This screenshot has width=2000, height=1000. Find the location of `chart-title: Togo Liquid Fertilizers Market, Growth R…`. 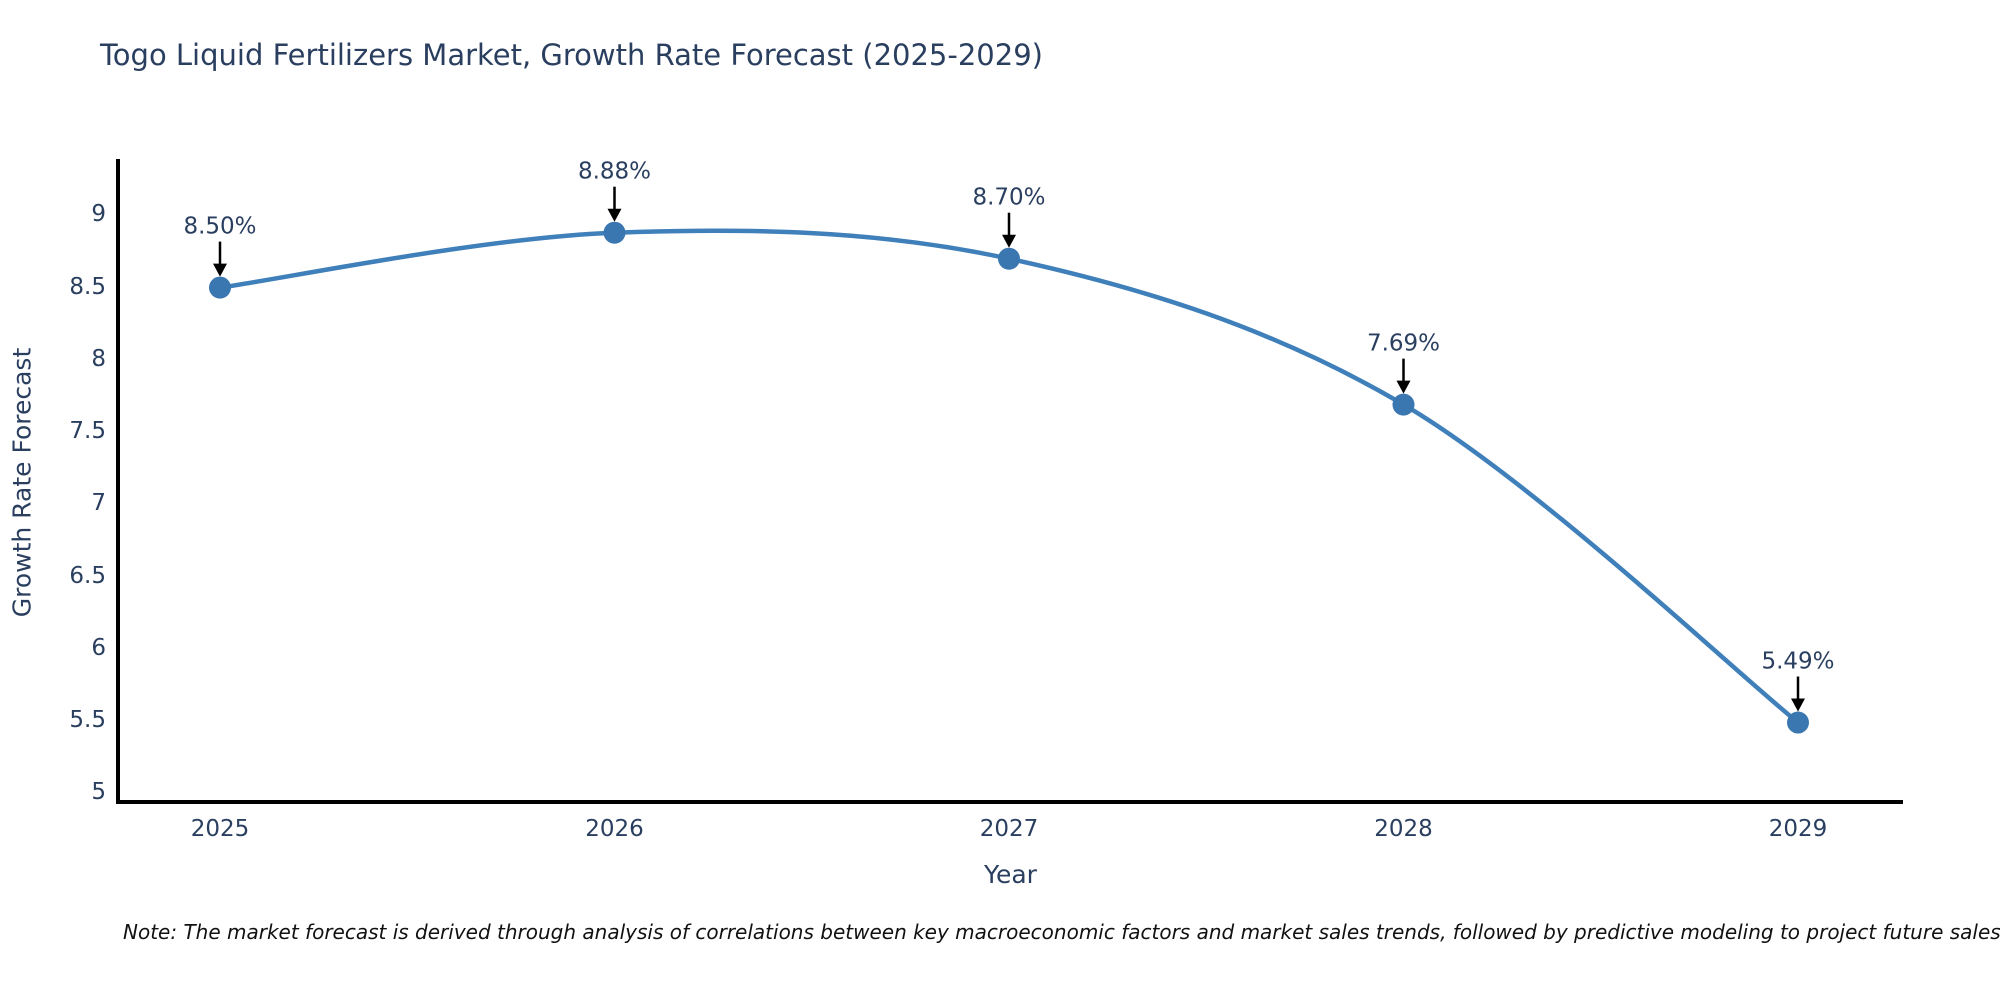

chart-title: Togo Liquid Fertilizers Market, Growth R… is located at coordinates (571, 55).